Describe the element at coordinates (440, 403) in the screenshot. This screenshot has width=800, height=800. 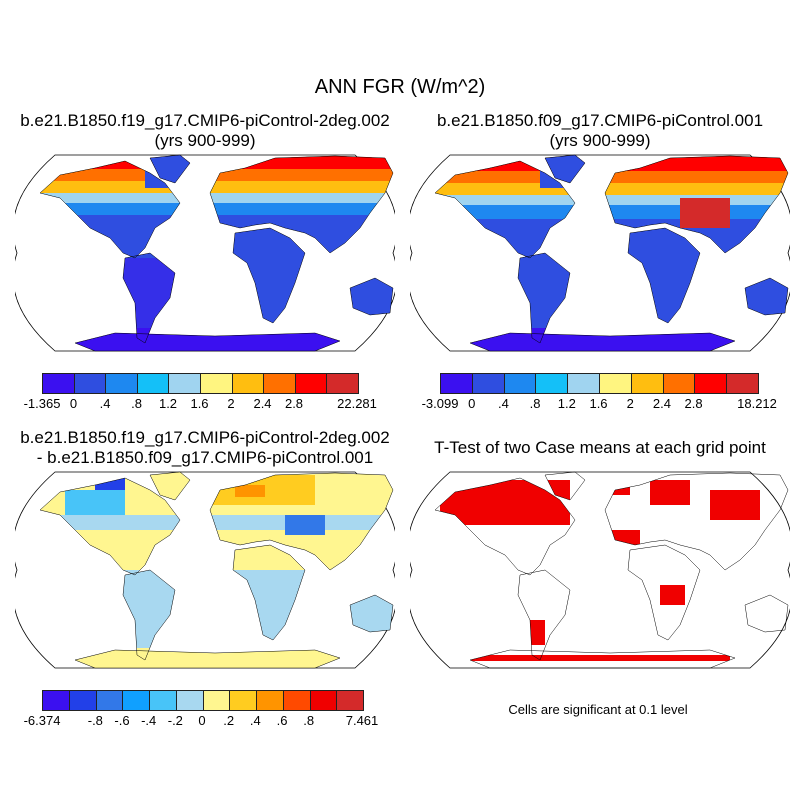
I see `colorbar-tick-label: -3.099` at that location.